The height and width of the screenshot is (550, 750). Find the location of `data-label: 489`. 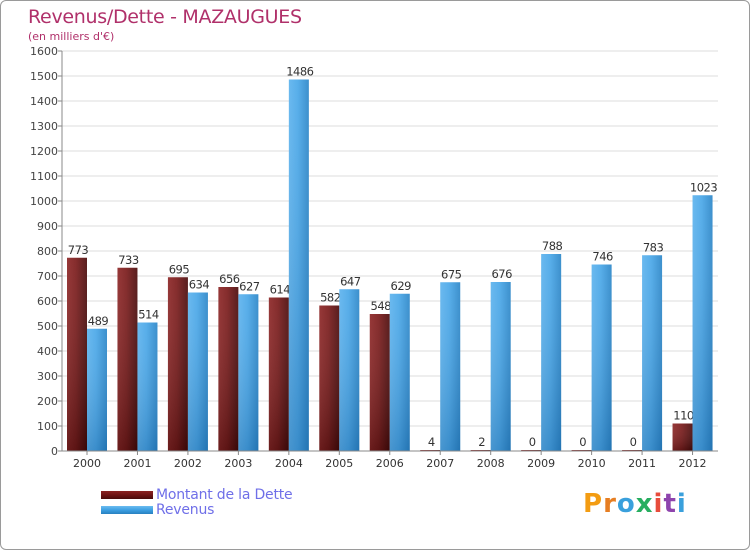

data-label: 489 is located at coordinates (98, 321).